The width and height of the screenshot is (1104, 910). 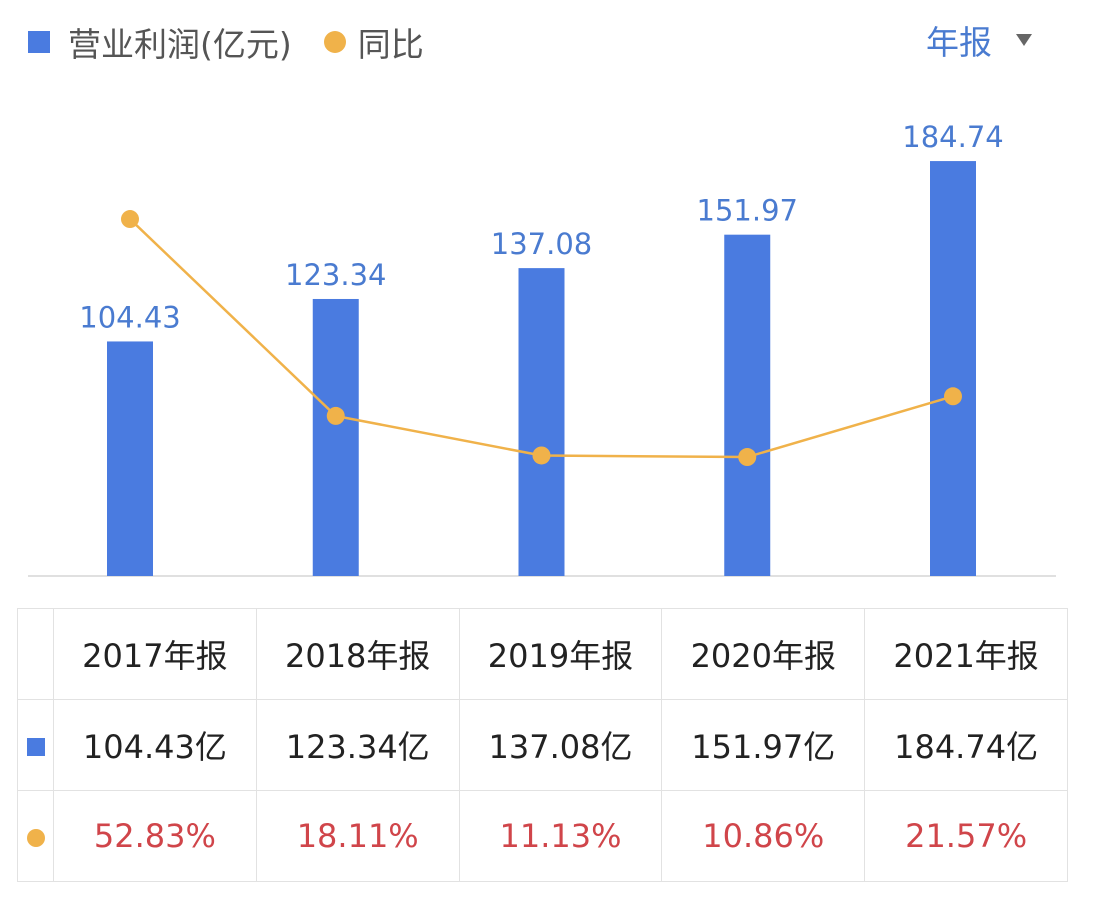 I want to click on table-header-row: 2017年报 2018年报 2019年报 2020年报 2021年报, so click(x=542, y=654).